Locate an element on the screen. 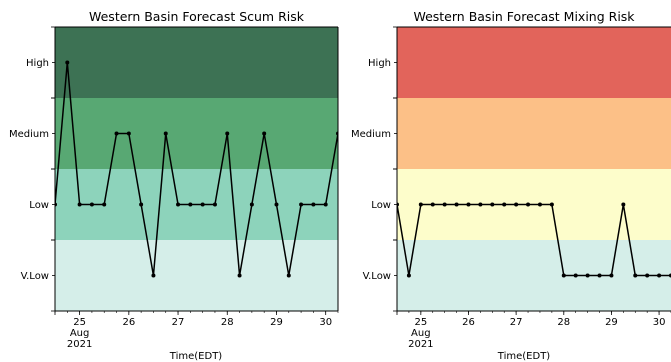 The height and width of the screenshot is (362, 671). chart-title: Western Basin Forecast Scum Risk is located at coordinates (197, 16).